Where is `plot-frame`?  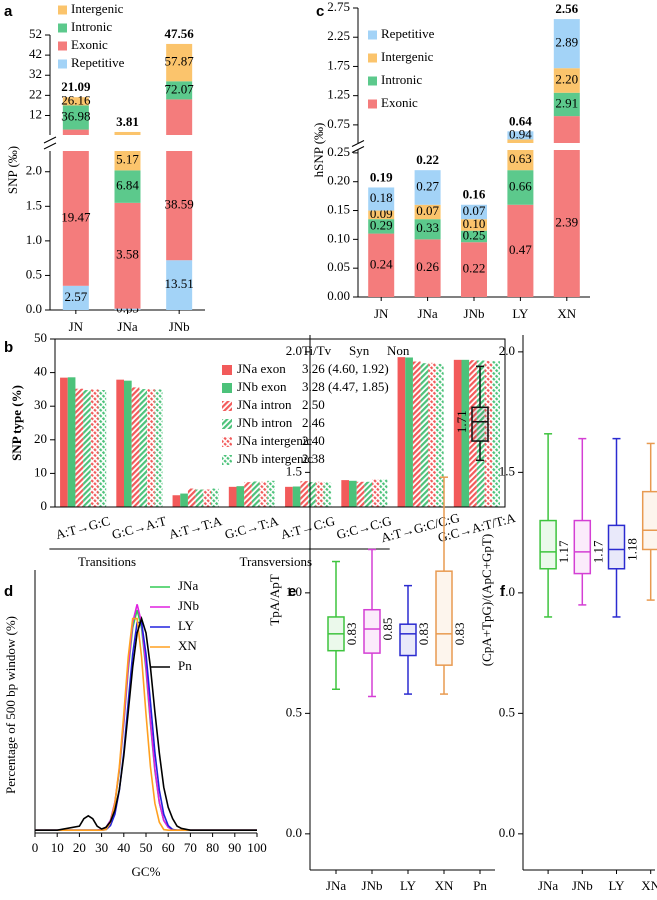 plot-frame is located at coordinates (280, 423).